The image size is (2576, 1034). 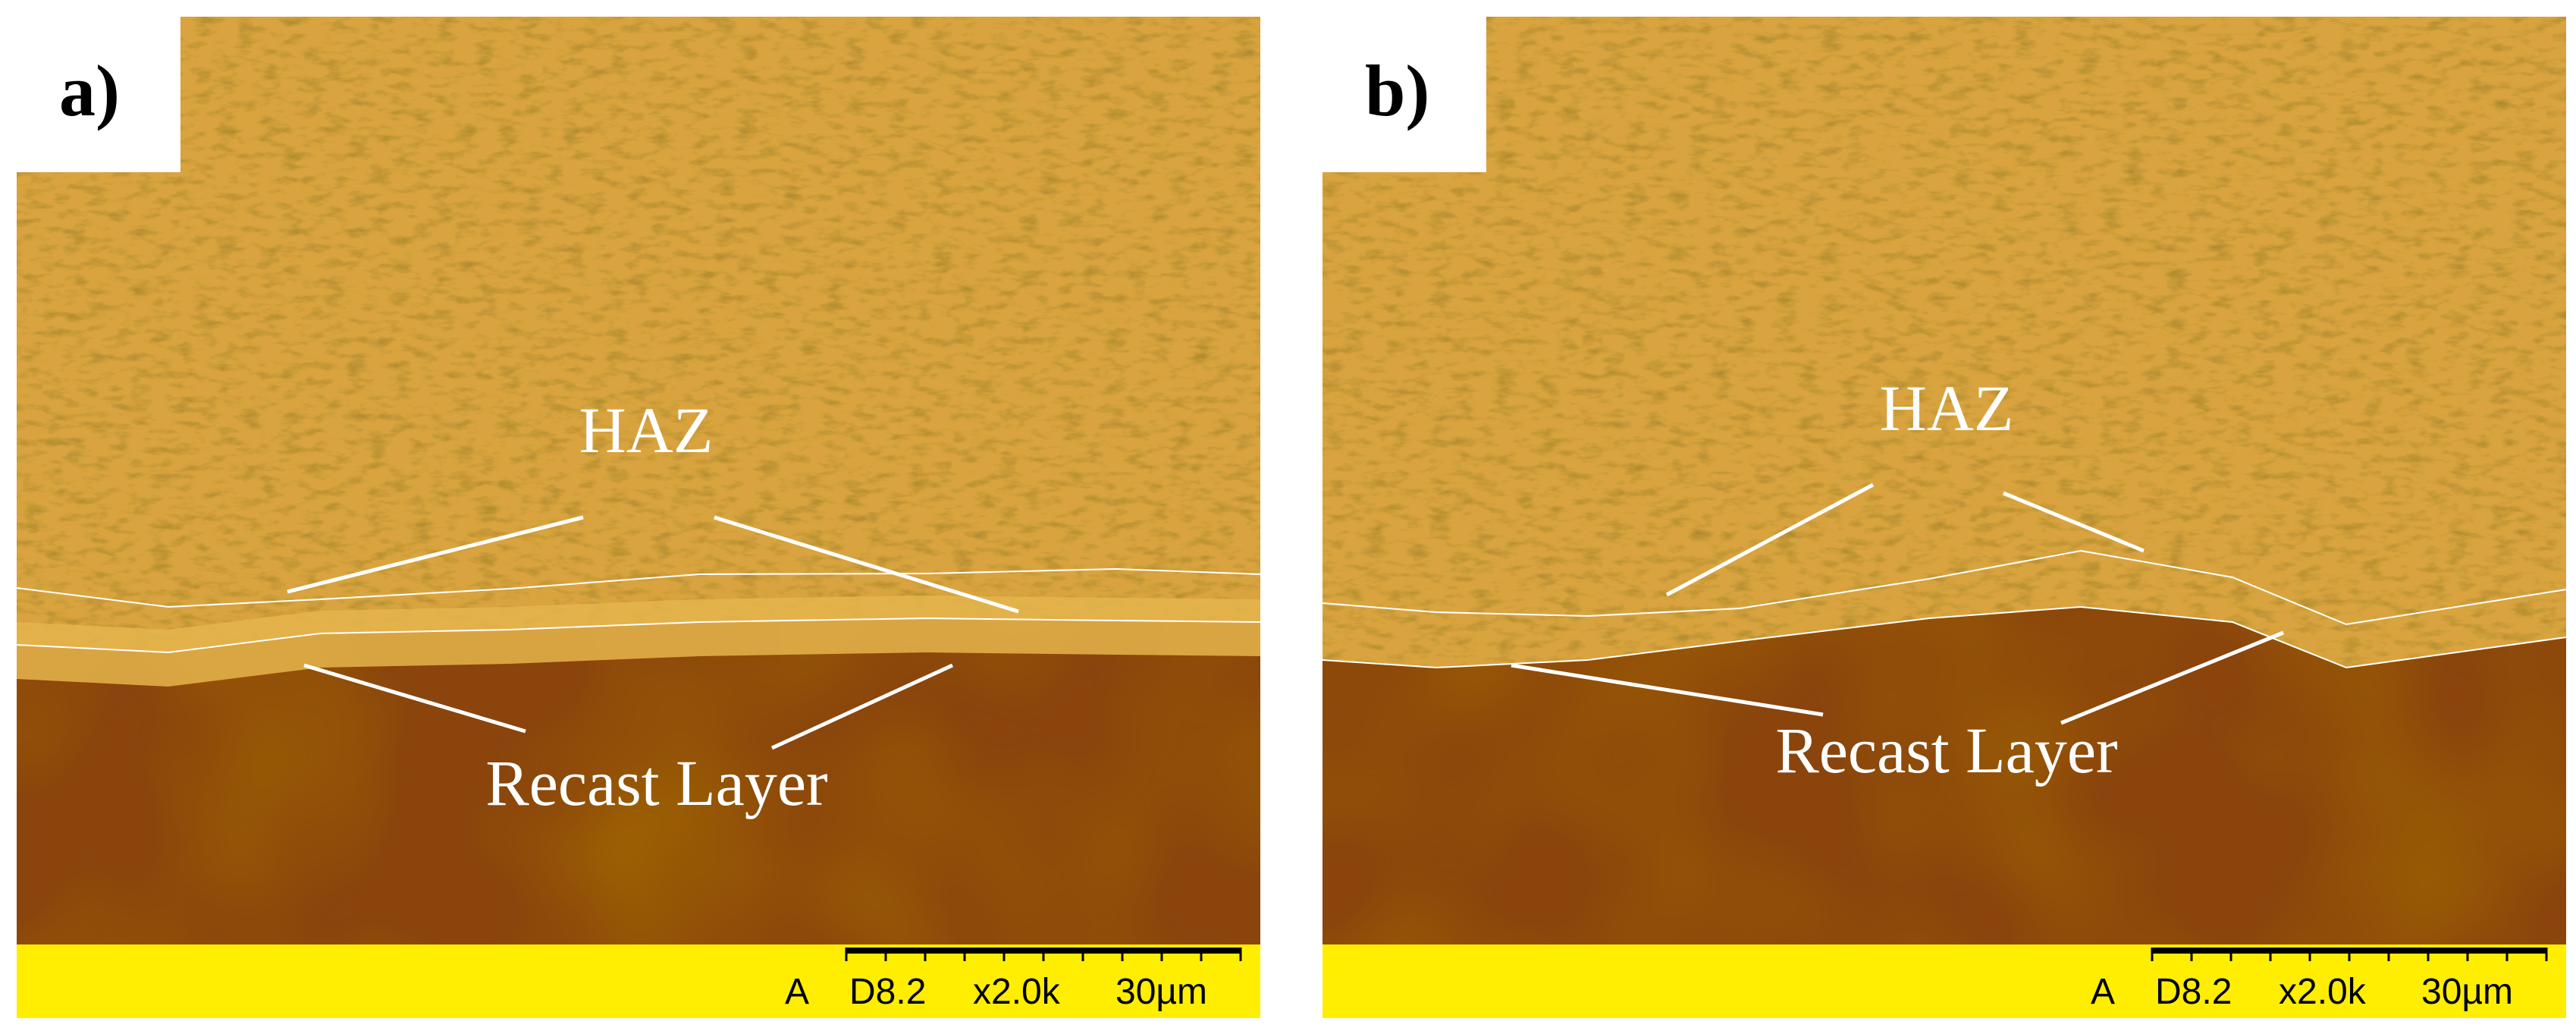 What do you see at coordinates (1397, 90) in the screenshot?
I see `panel-label: b)` at bounding box center [1397, 90].